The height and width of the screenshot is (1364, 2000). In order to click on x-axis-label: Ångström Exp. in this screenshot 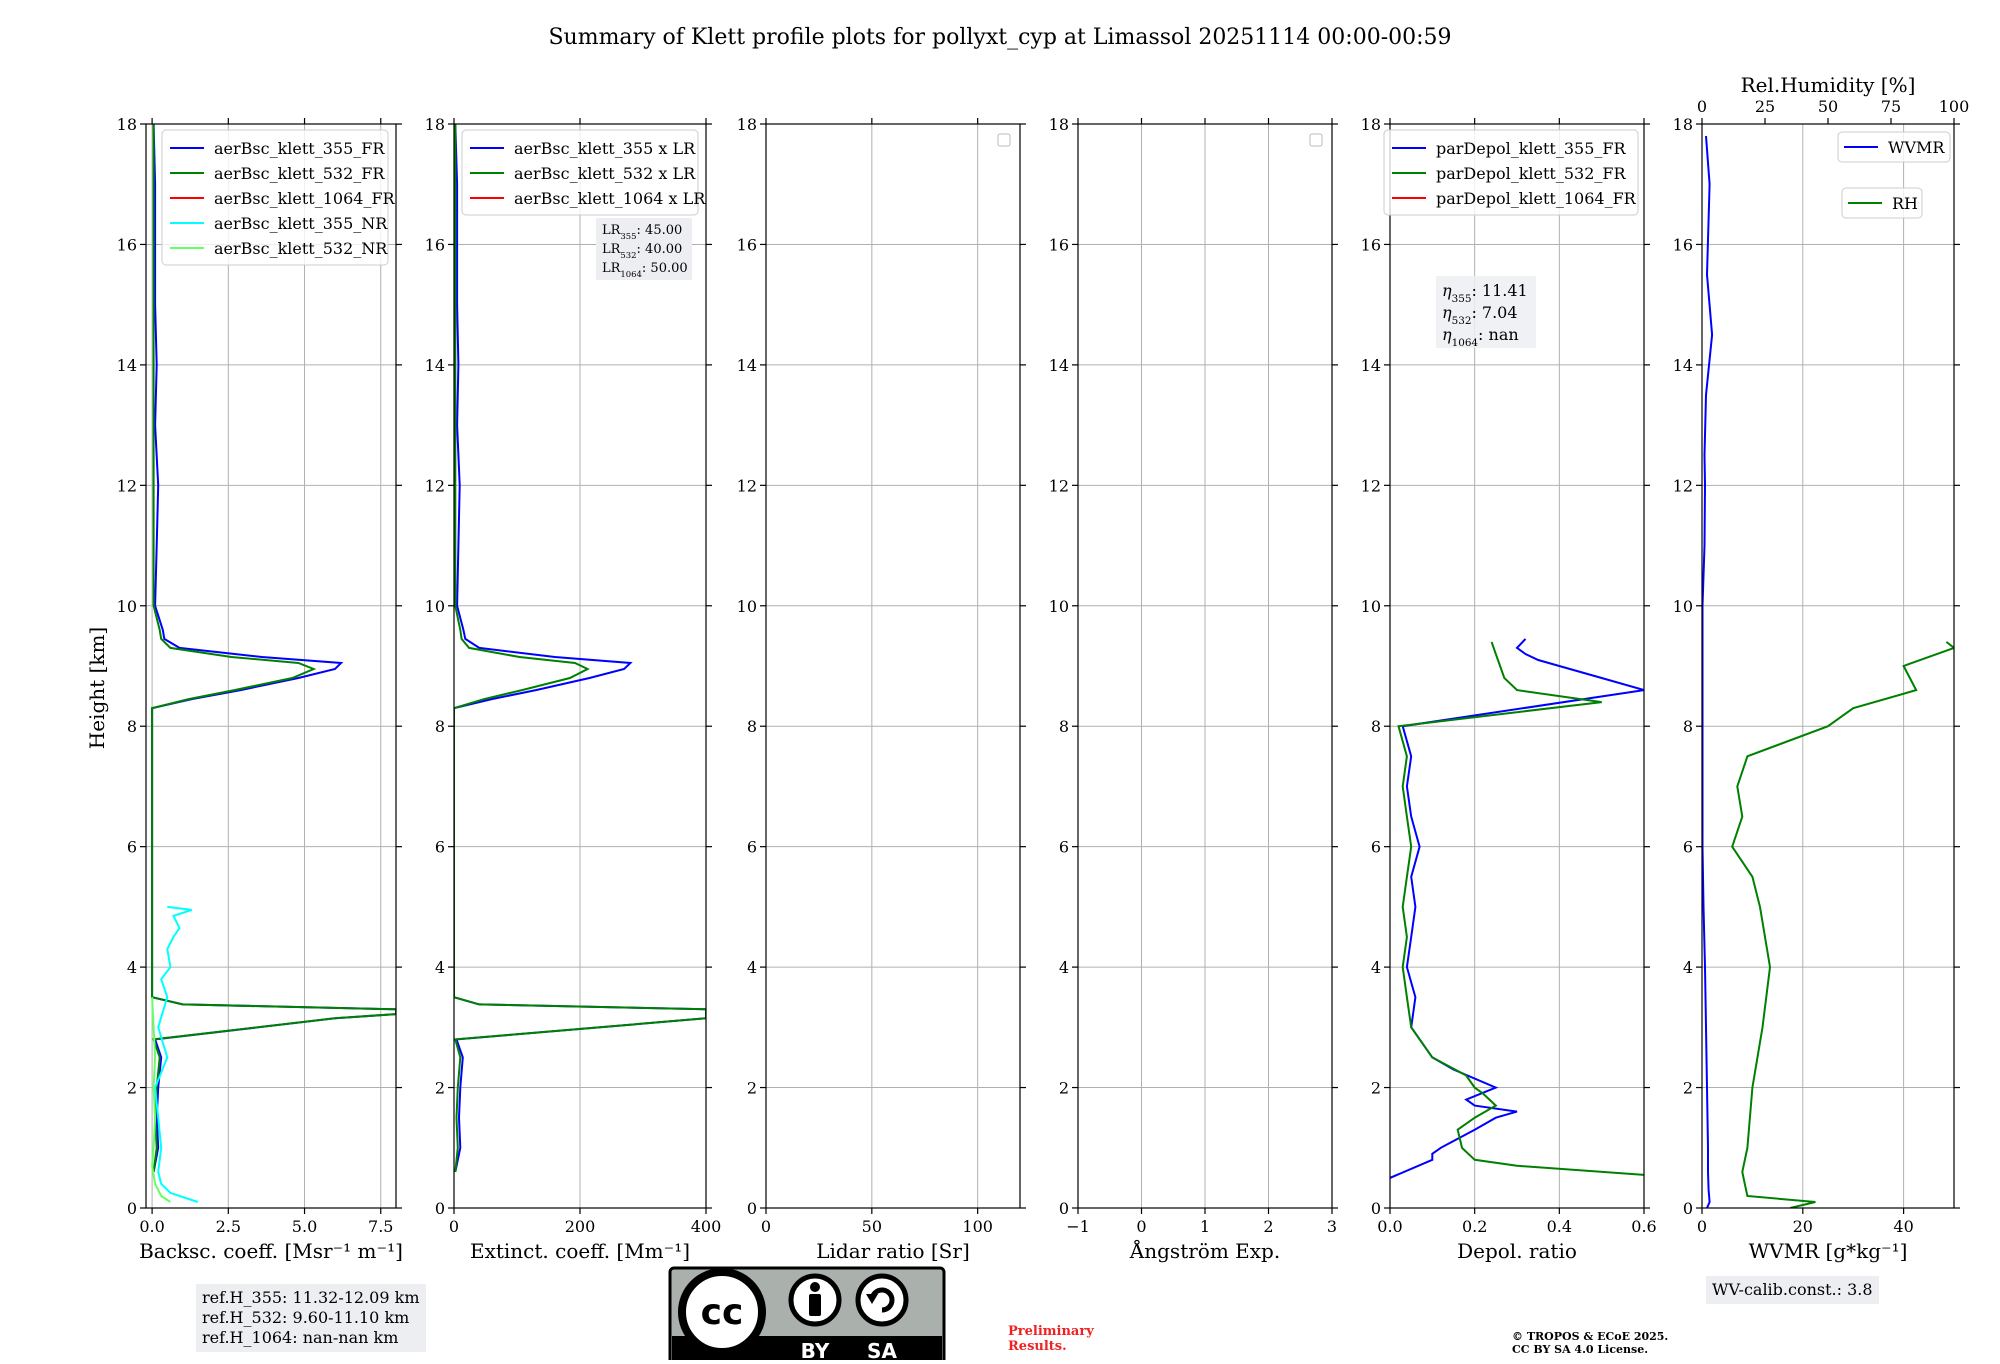, I will do `click(1204, 1250)`.